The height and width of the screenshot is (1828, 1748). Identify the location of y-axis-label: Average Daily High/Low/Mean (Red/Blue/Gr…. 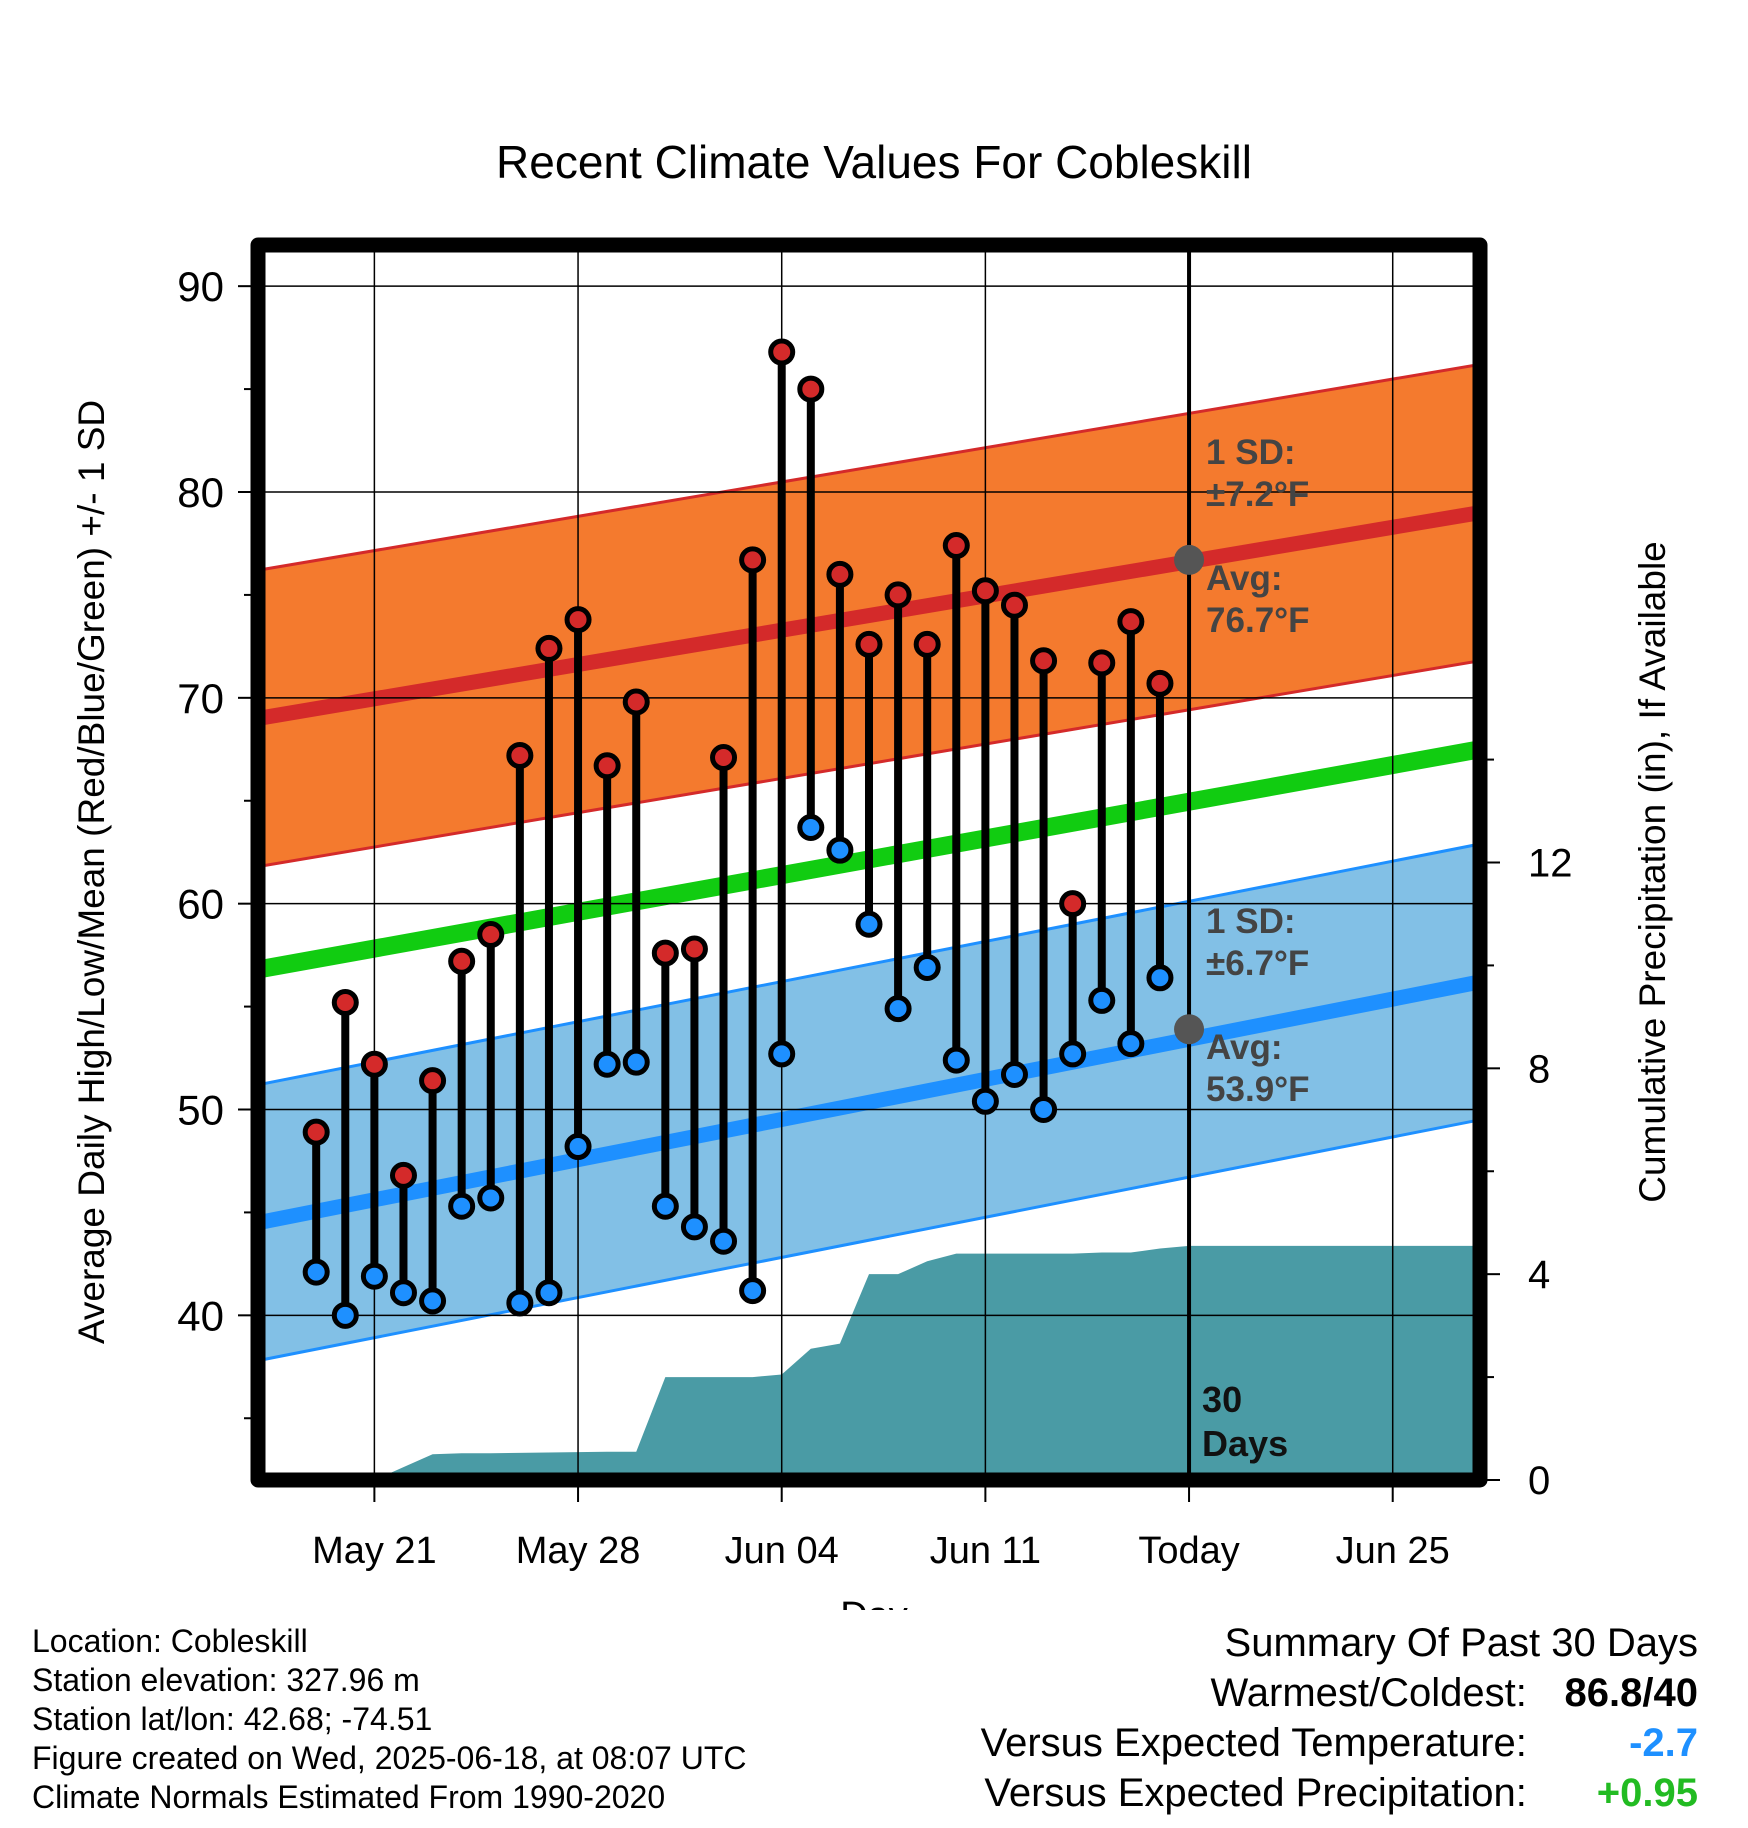
(91, 872).